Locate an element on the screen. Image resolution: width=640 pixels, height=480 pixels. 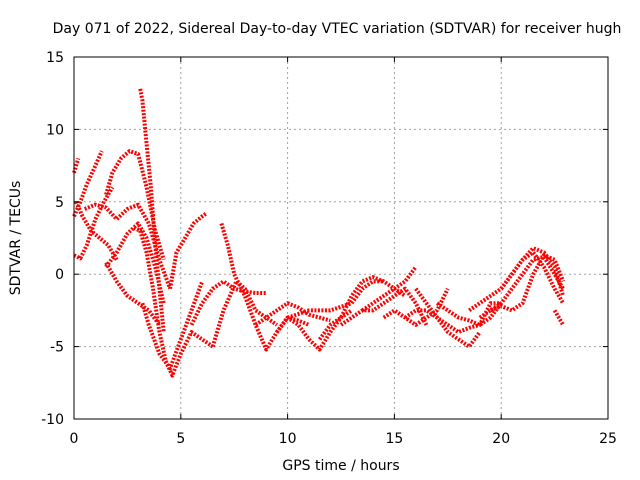
y-tick-label: 10 is located at coordinates (55, 130).